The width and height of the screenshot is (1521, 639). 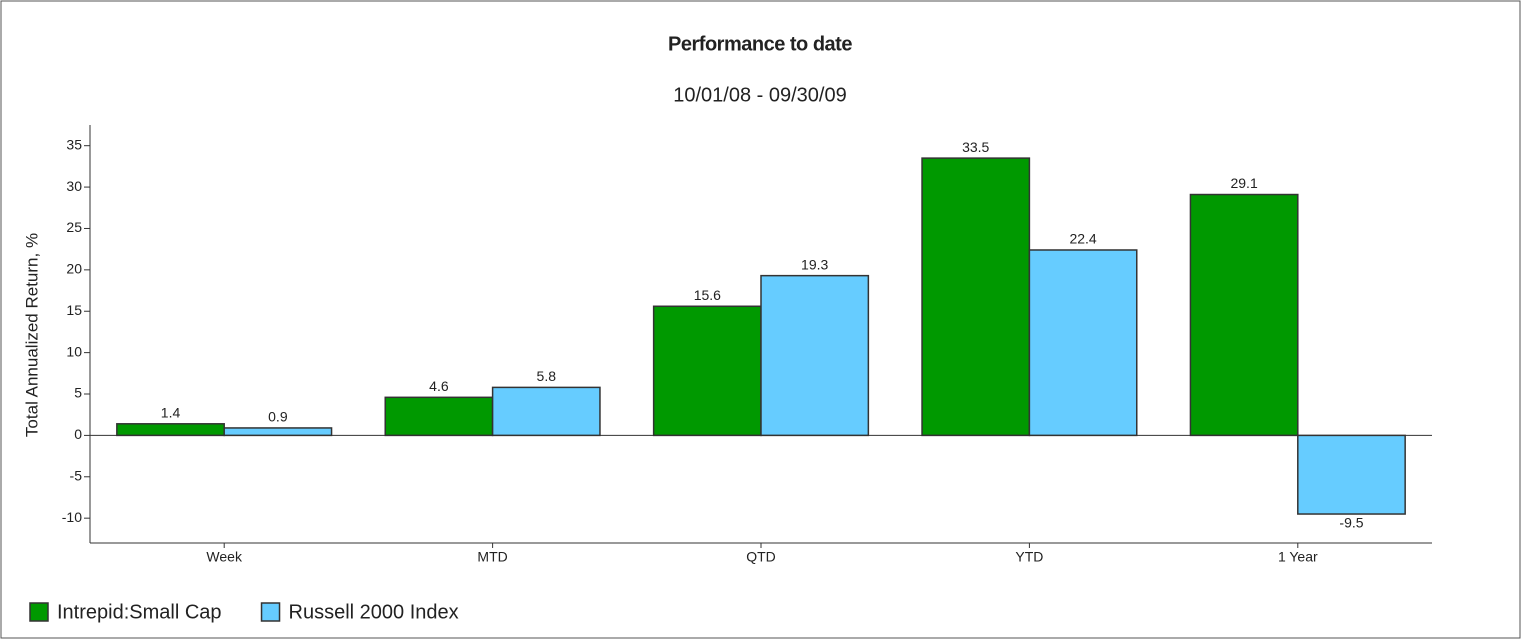 What do you see at coordinates (492, 557) in the screenshot?
I see `x-tick-label: MTD` at bounding box center [492, 557].